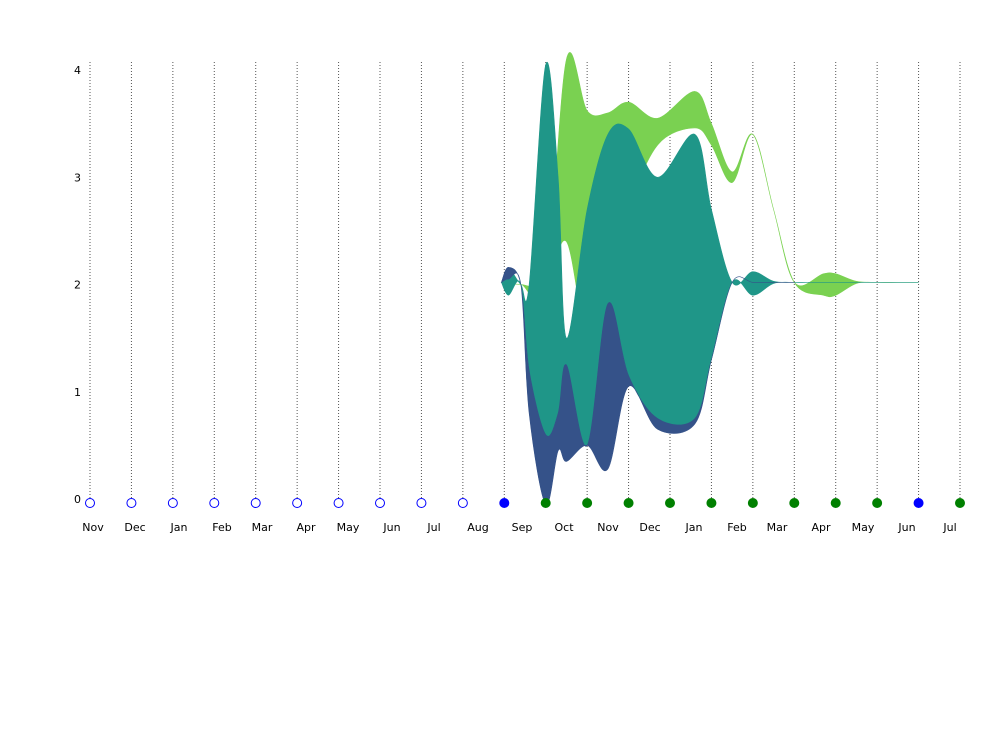 Image resolution: width=1000 pixels, height=749 pixels. Describe the element at coordinates (77, 499) in the screenshot. I see `y-tick-label: 0` at that location.